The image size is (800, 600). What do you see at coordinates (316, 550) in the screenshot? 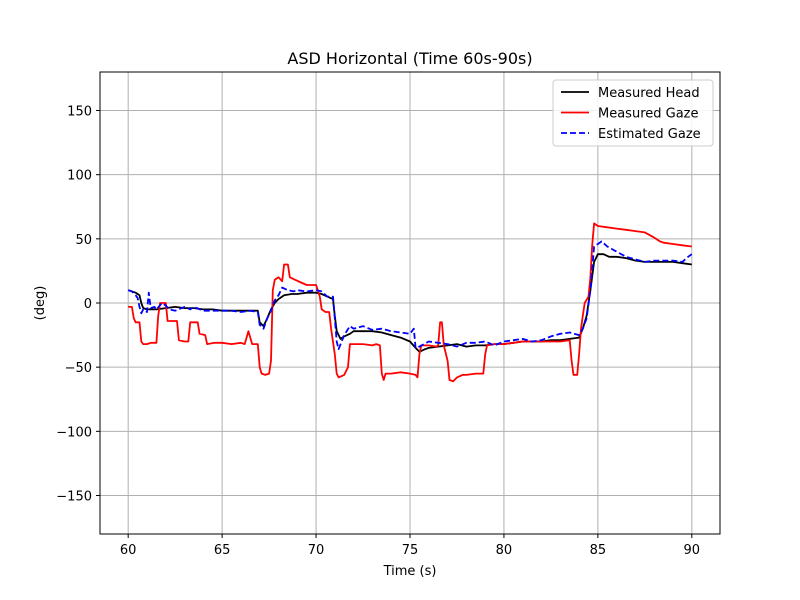
I see `x-tick-label: 70` at bounding box center [316, 550].